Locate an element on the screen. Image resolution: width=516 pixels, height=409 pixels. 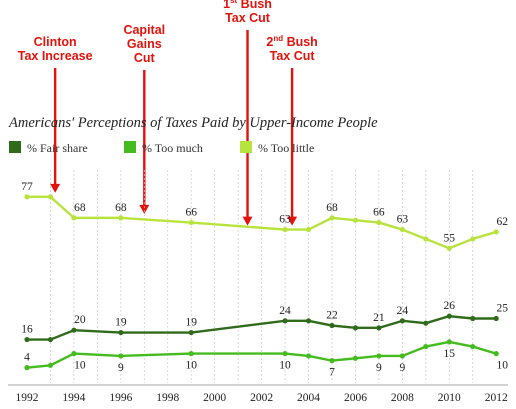
legend-label: % Fair share is located at coordinates (57, 148).